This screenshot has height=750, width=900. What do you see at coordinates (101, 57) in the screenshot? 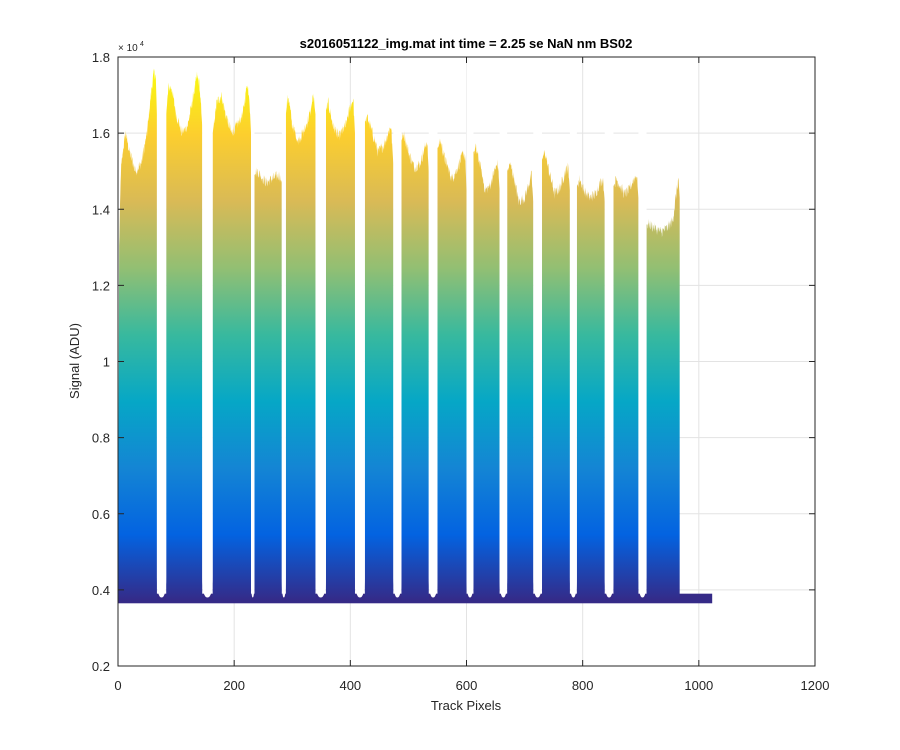
I see `y-tick-label: 1.8` at bounding box center [101, 57].